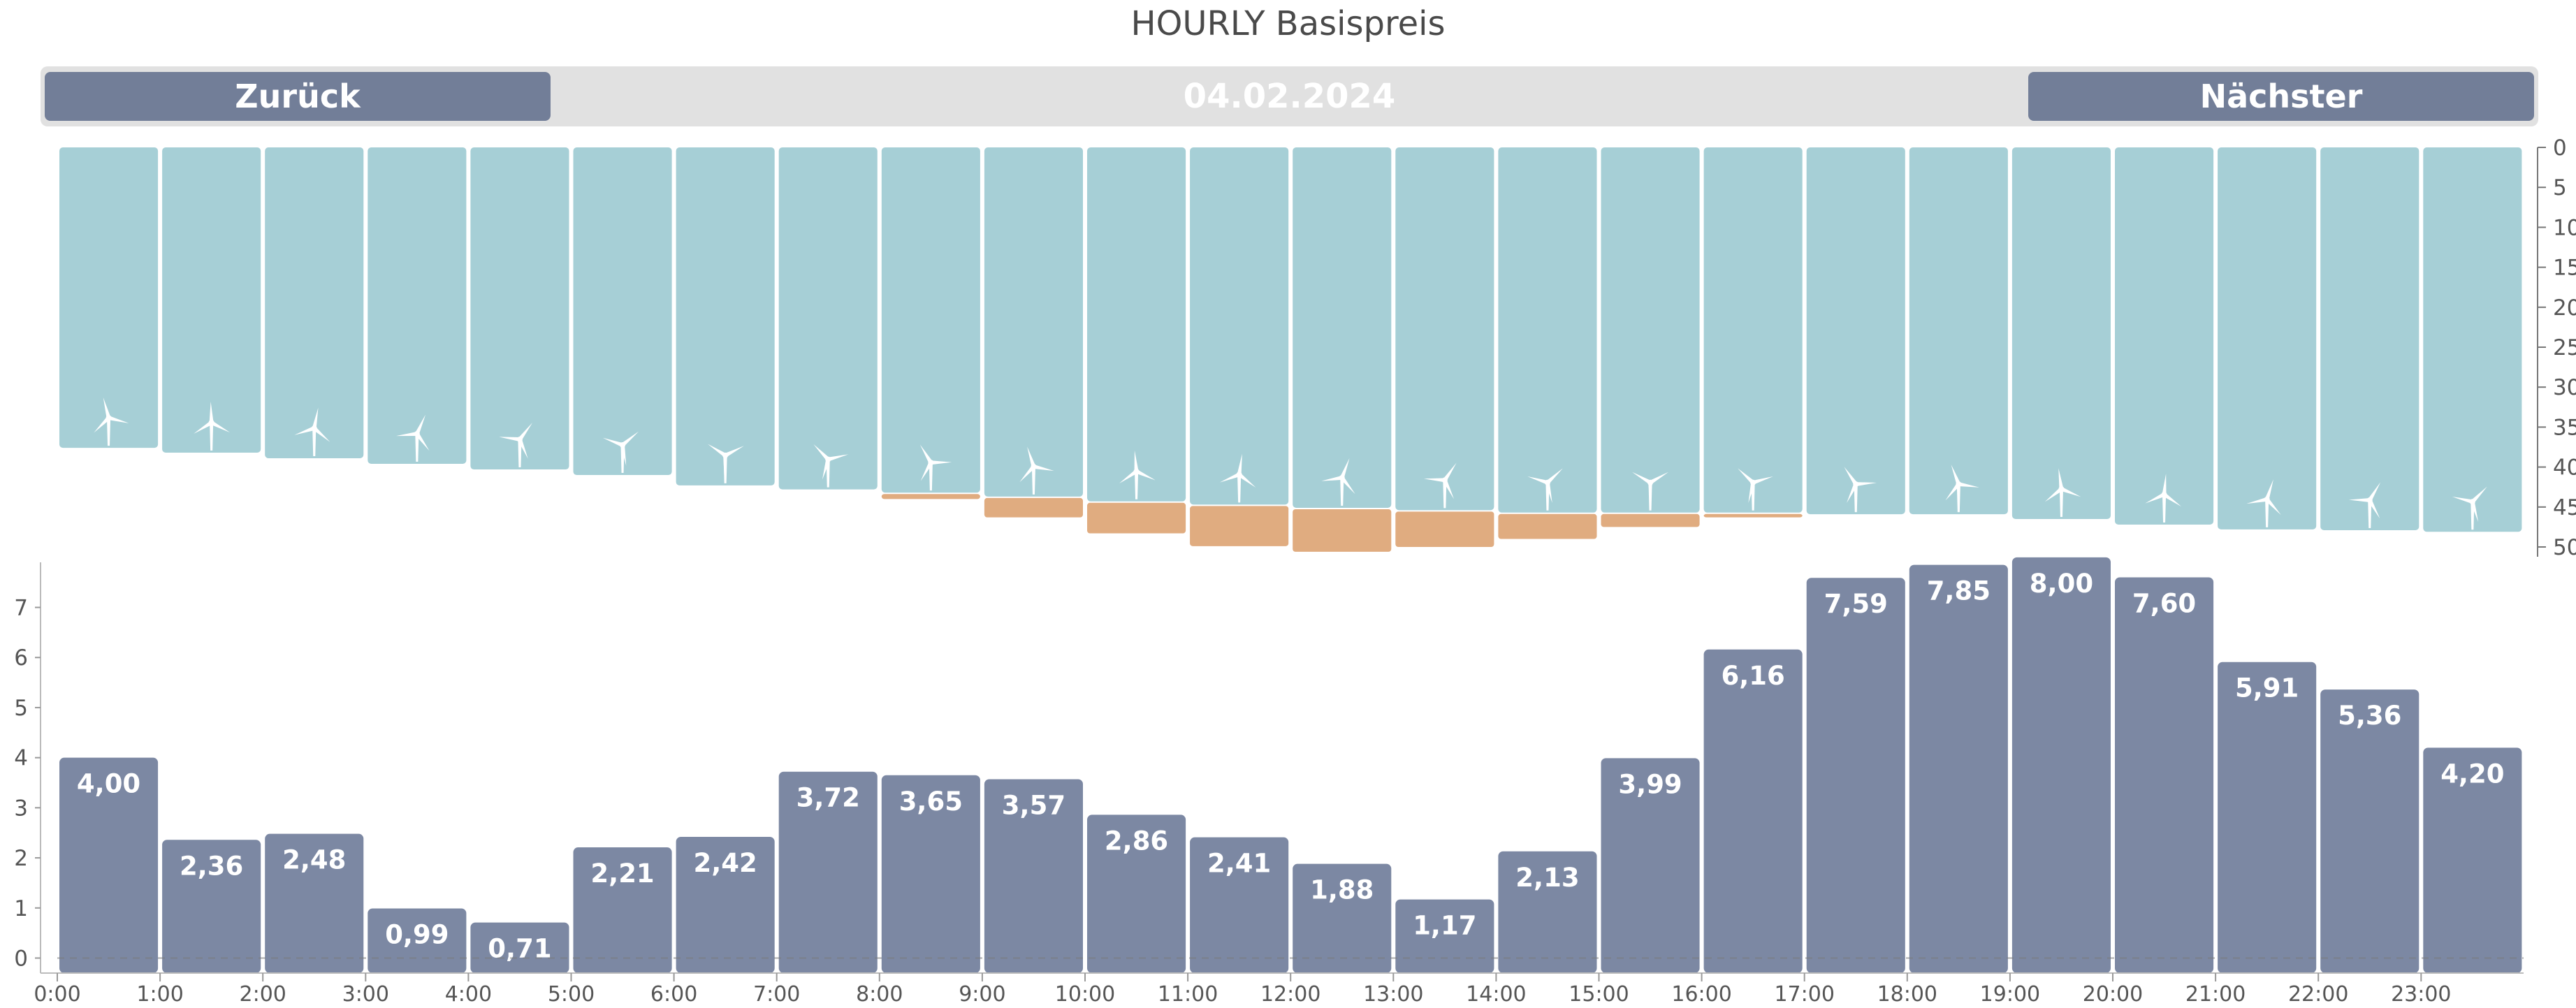 This screenshot has height=1008, width=2576. I want to click on x-tick-label: 4:00, so click(469, 994).